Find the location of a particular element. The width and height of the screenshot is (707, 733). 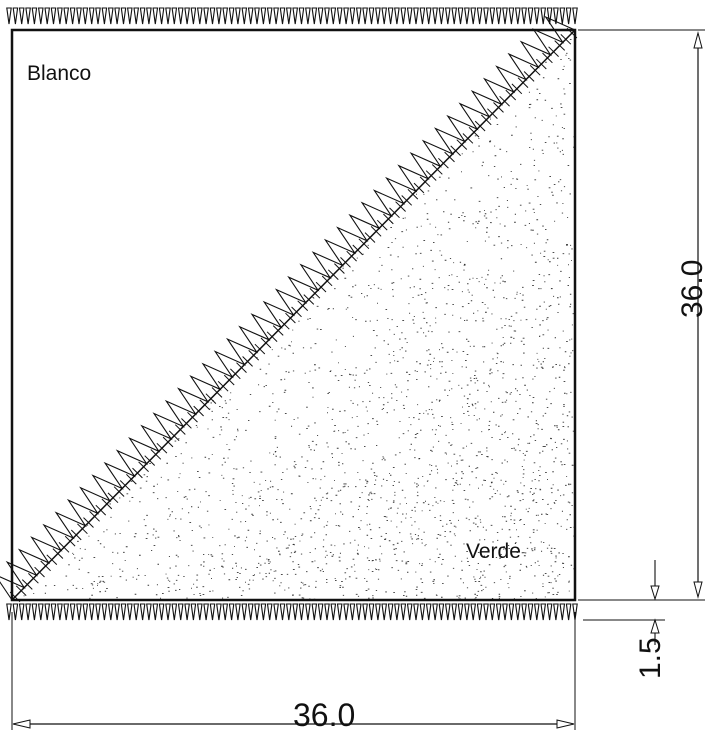

fringe-dimension is located at coordinates (655, 602).